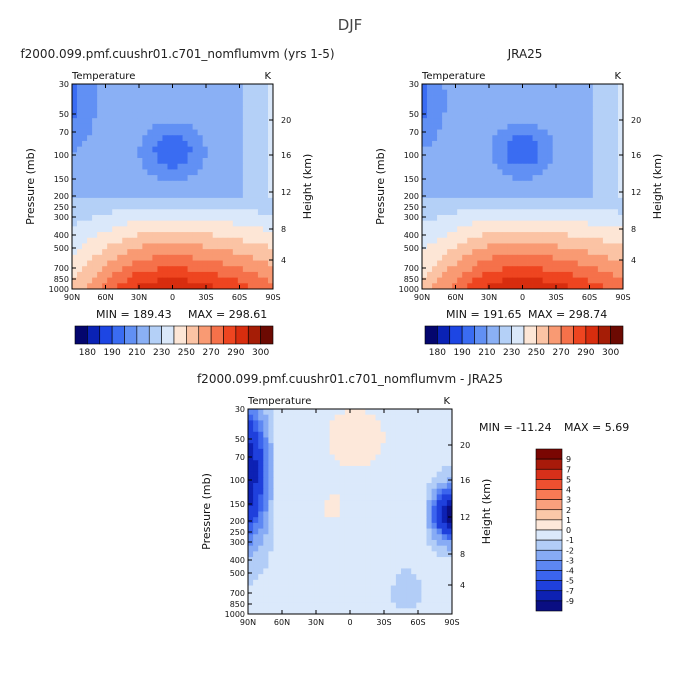 The image size is (700, 700). Describe the element at coordinates (465, 517) in the screenshot. I see `y2-tick-label: 12` at that location.